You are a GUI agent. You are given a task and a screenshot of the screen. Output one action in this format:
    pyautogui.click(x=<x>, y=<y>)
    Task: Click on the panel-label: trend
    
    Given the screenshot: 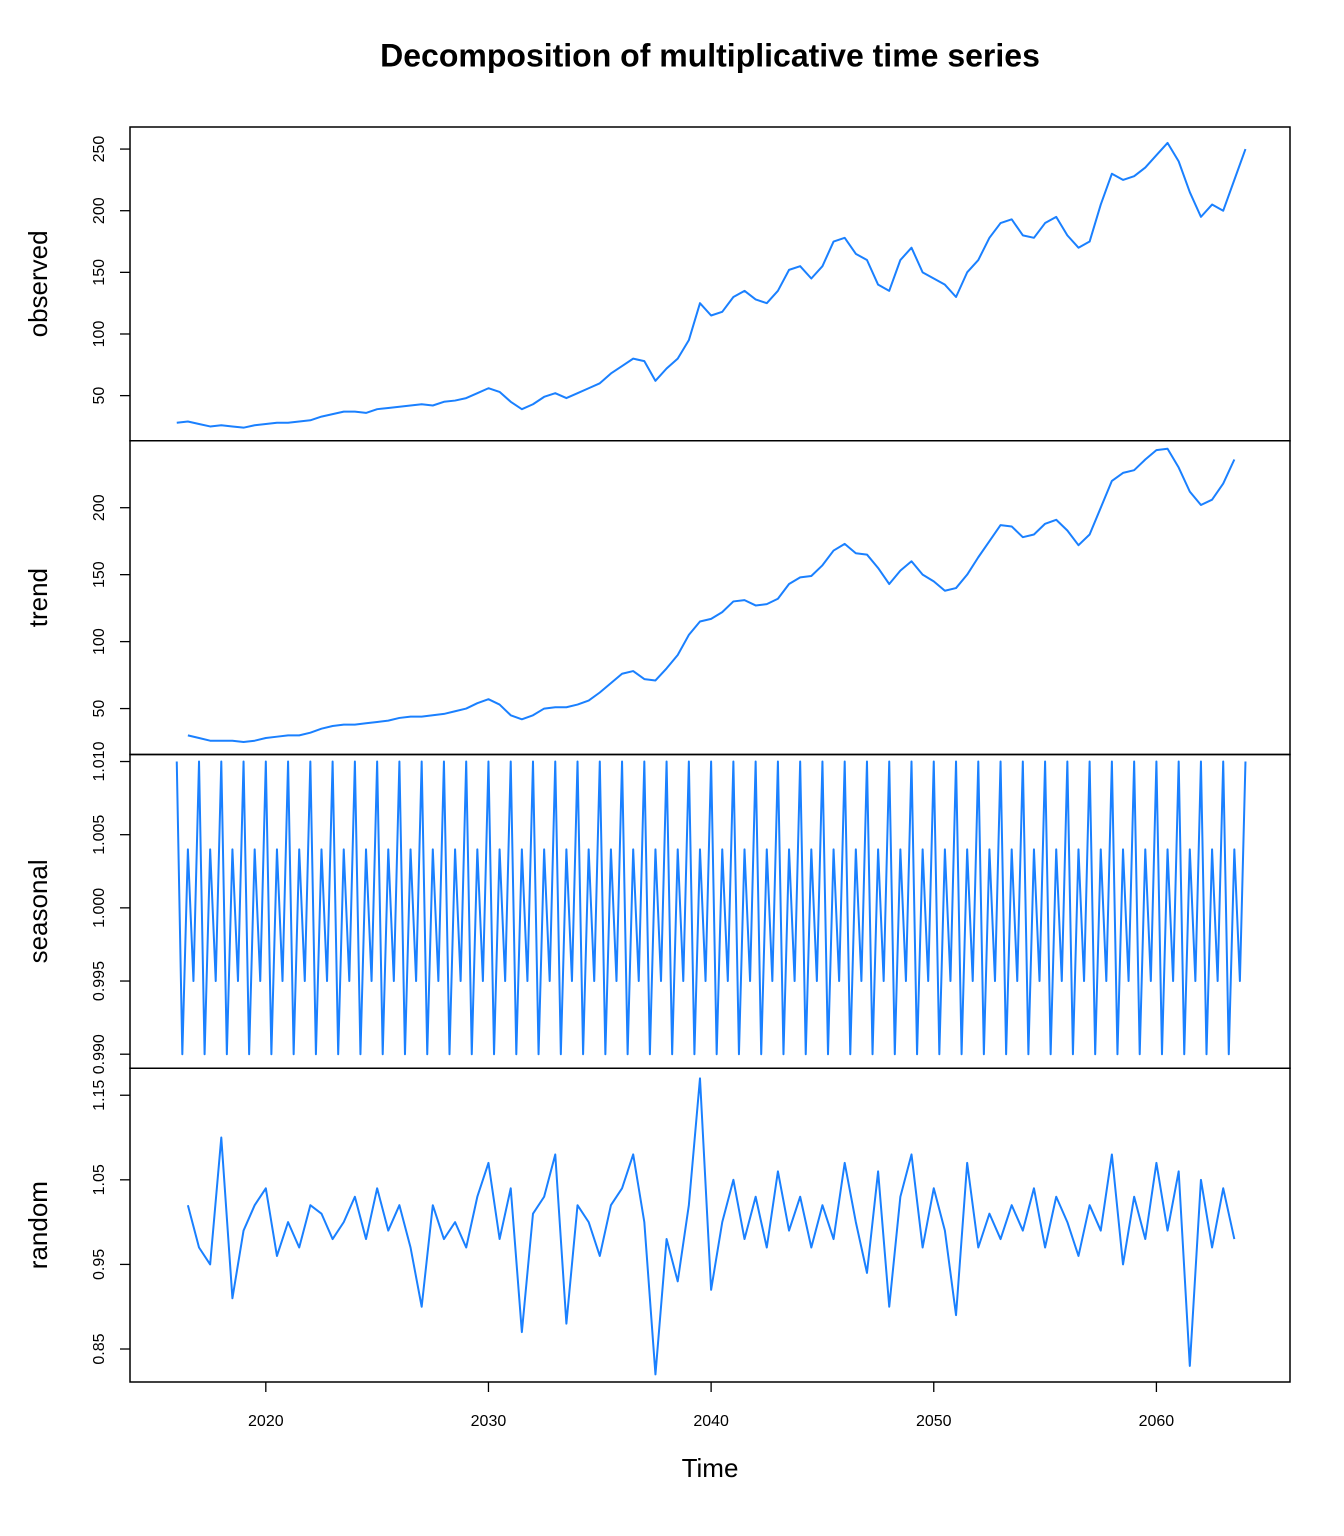 What is the action you would take?
    pyautogui.click(x=38, y=597)
    